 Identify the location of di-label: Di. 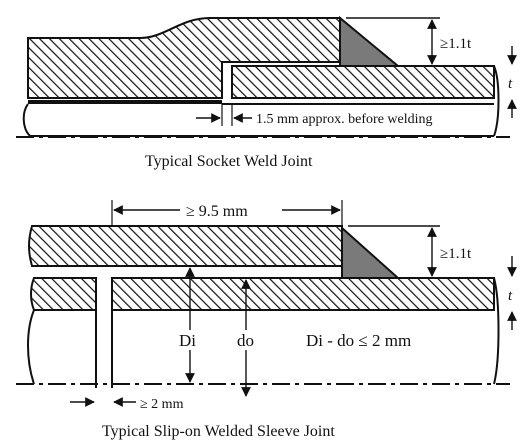
(187, 340).